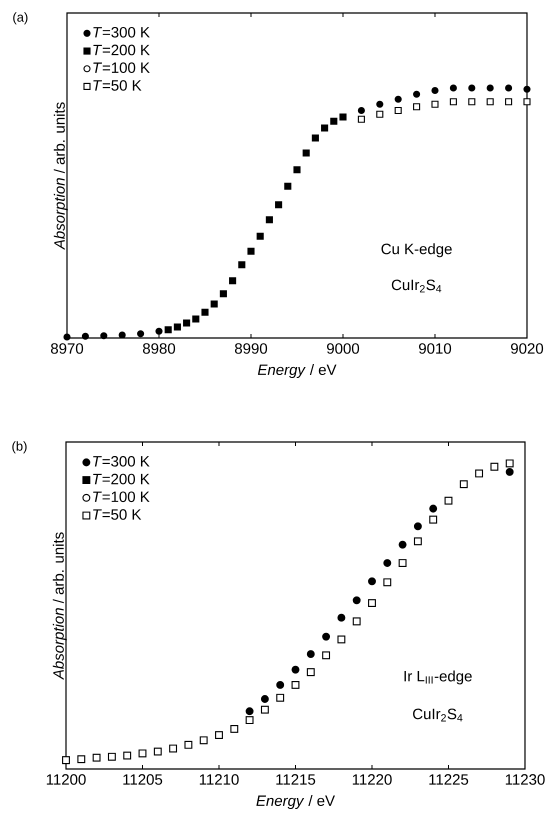  What do you see at coordinates (251, 348) in the screenshot?
I see `x-tick-label: 8990` at bounding box center [251, 348].